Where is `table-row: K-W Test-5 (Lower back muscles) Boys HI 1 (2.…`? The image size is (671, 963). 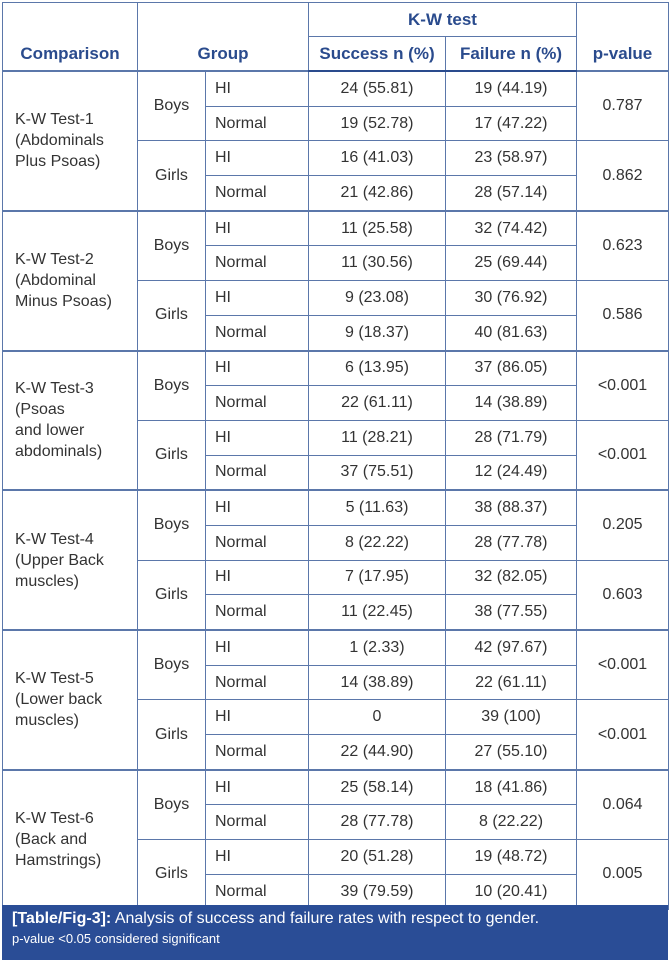 table-row: K-W Test-5 (Lower back muscles) Boys HI 1 (2.… is located at coordinates (336, 699).